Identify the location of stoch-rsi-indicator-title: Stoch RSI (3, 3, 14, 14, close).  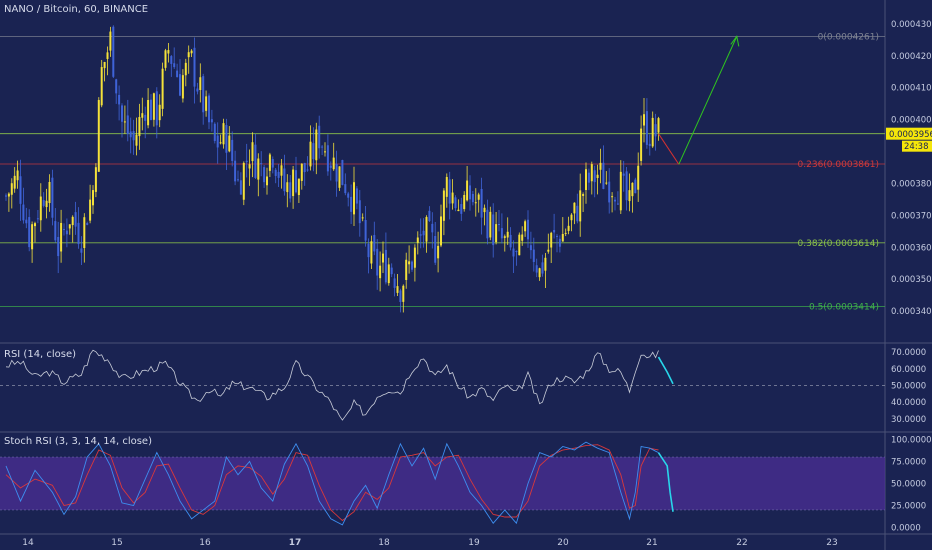
(78, 441).